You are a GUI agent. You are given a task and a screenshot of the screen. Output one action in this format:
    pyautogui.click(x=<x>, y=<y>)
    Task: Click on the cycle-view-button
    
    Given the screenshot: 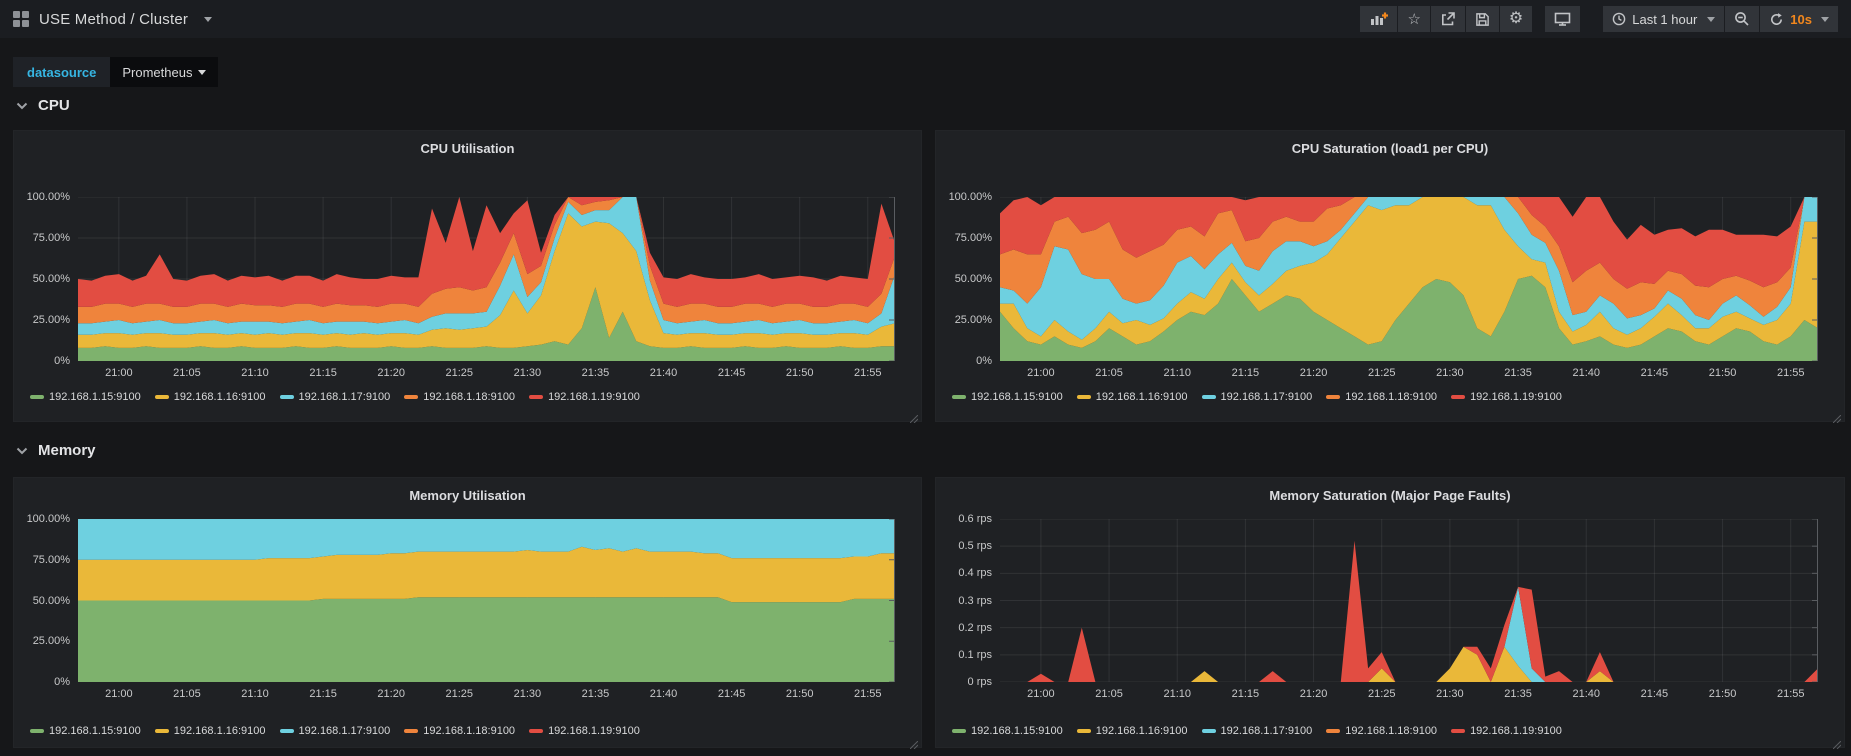 What is the action you would take?
    pyautogui.click(x=1563, y=19)
    